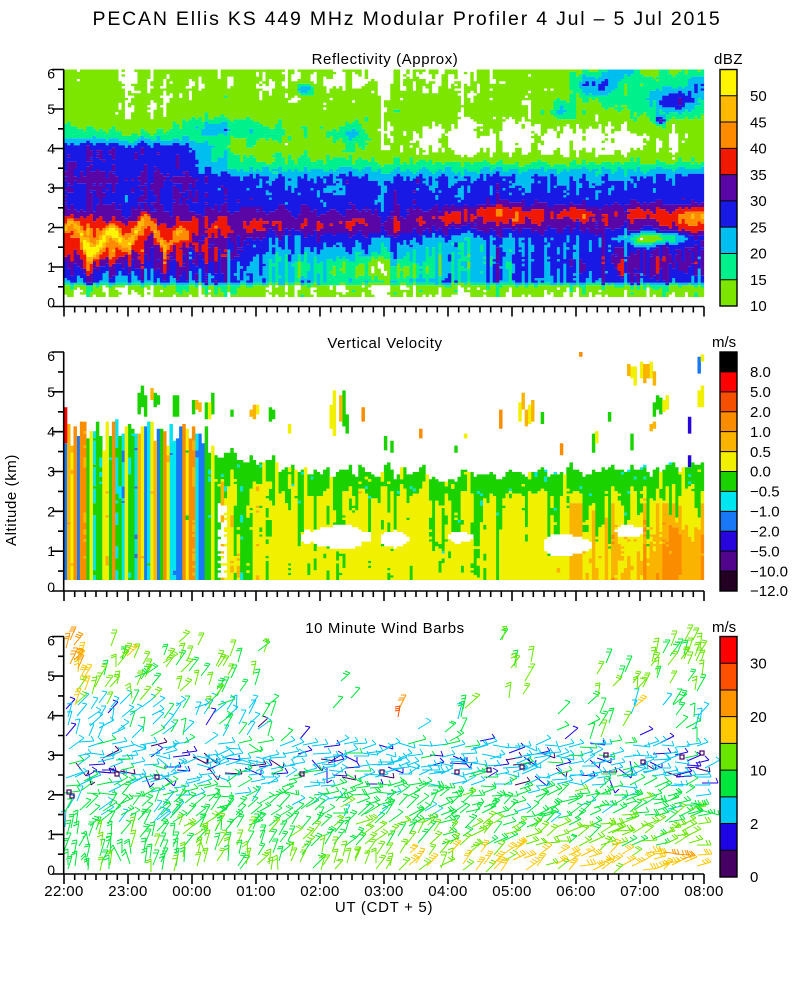  Describe the element at coordinates (384, 343) in the screenshot. I see `svg-text: Vertical Velocity` at that location.